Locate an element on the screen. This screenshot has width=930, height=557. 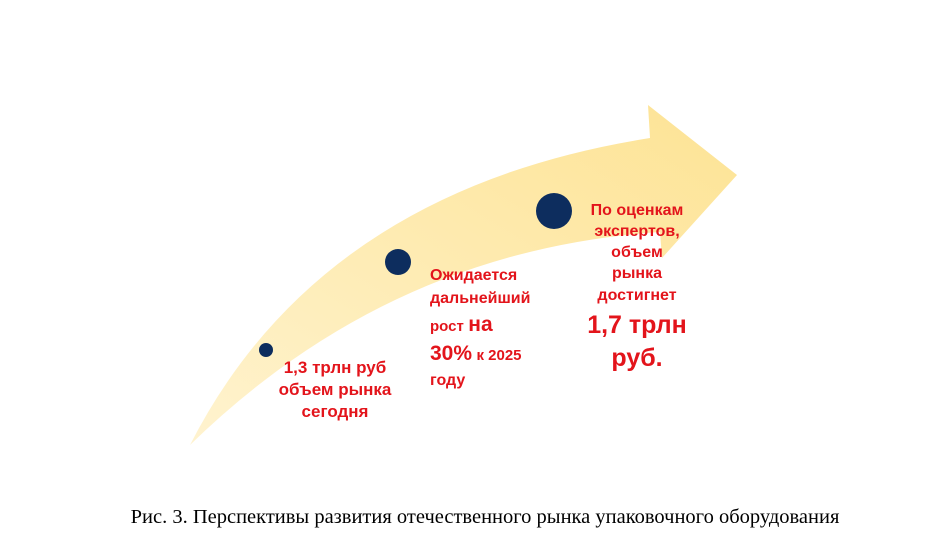
label-line: экспертов, is located at coordinates (636, 231).